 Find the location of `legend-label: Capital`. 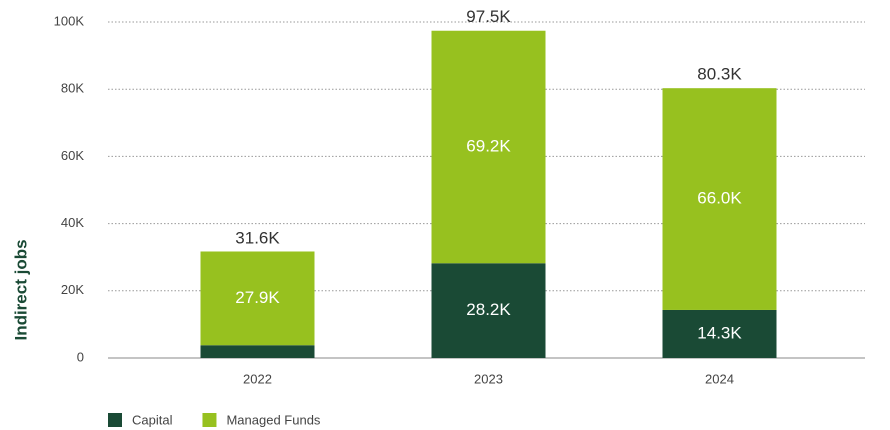

legend-label: Capital is located at coordinates (152, 419).